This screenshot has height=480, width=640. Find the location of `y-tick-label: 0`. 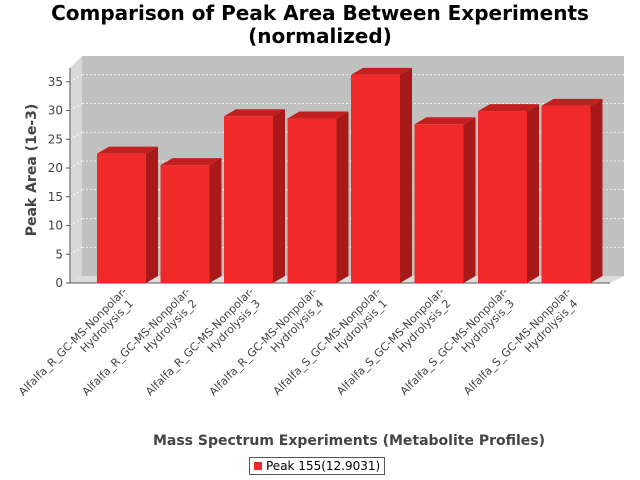

y-tick-label: 0 is located at coordinates (59, 283).